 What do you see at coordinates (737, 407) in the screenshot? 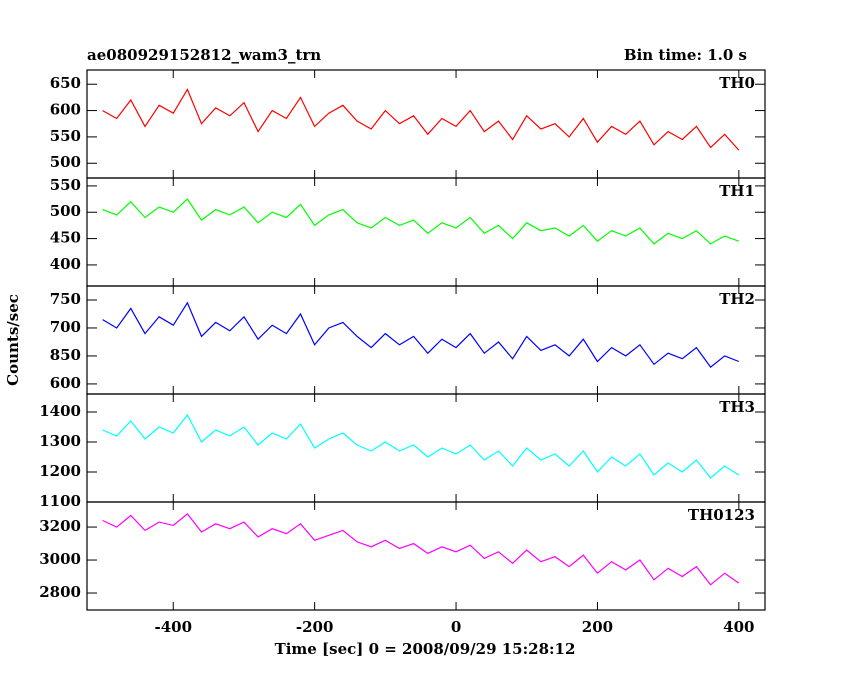
I see `panel-label: TH3` at bounding box center [737, 407].